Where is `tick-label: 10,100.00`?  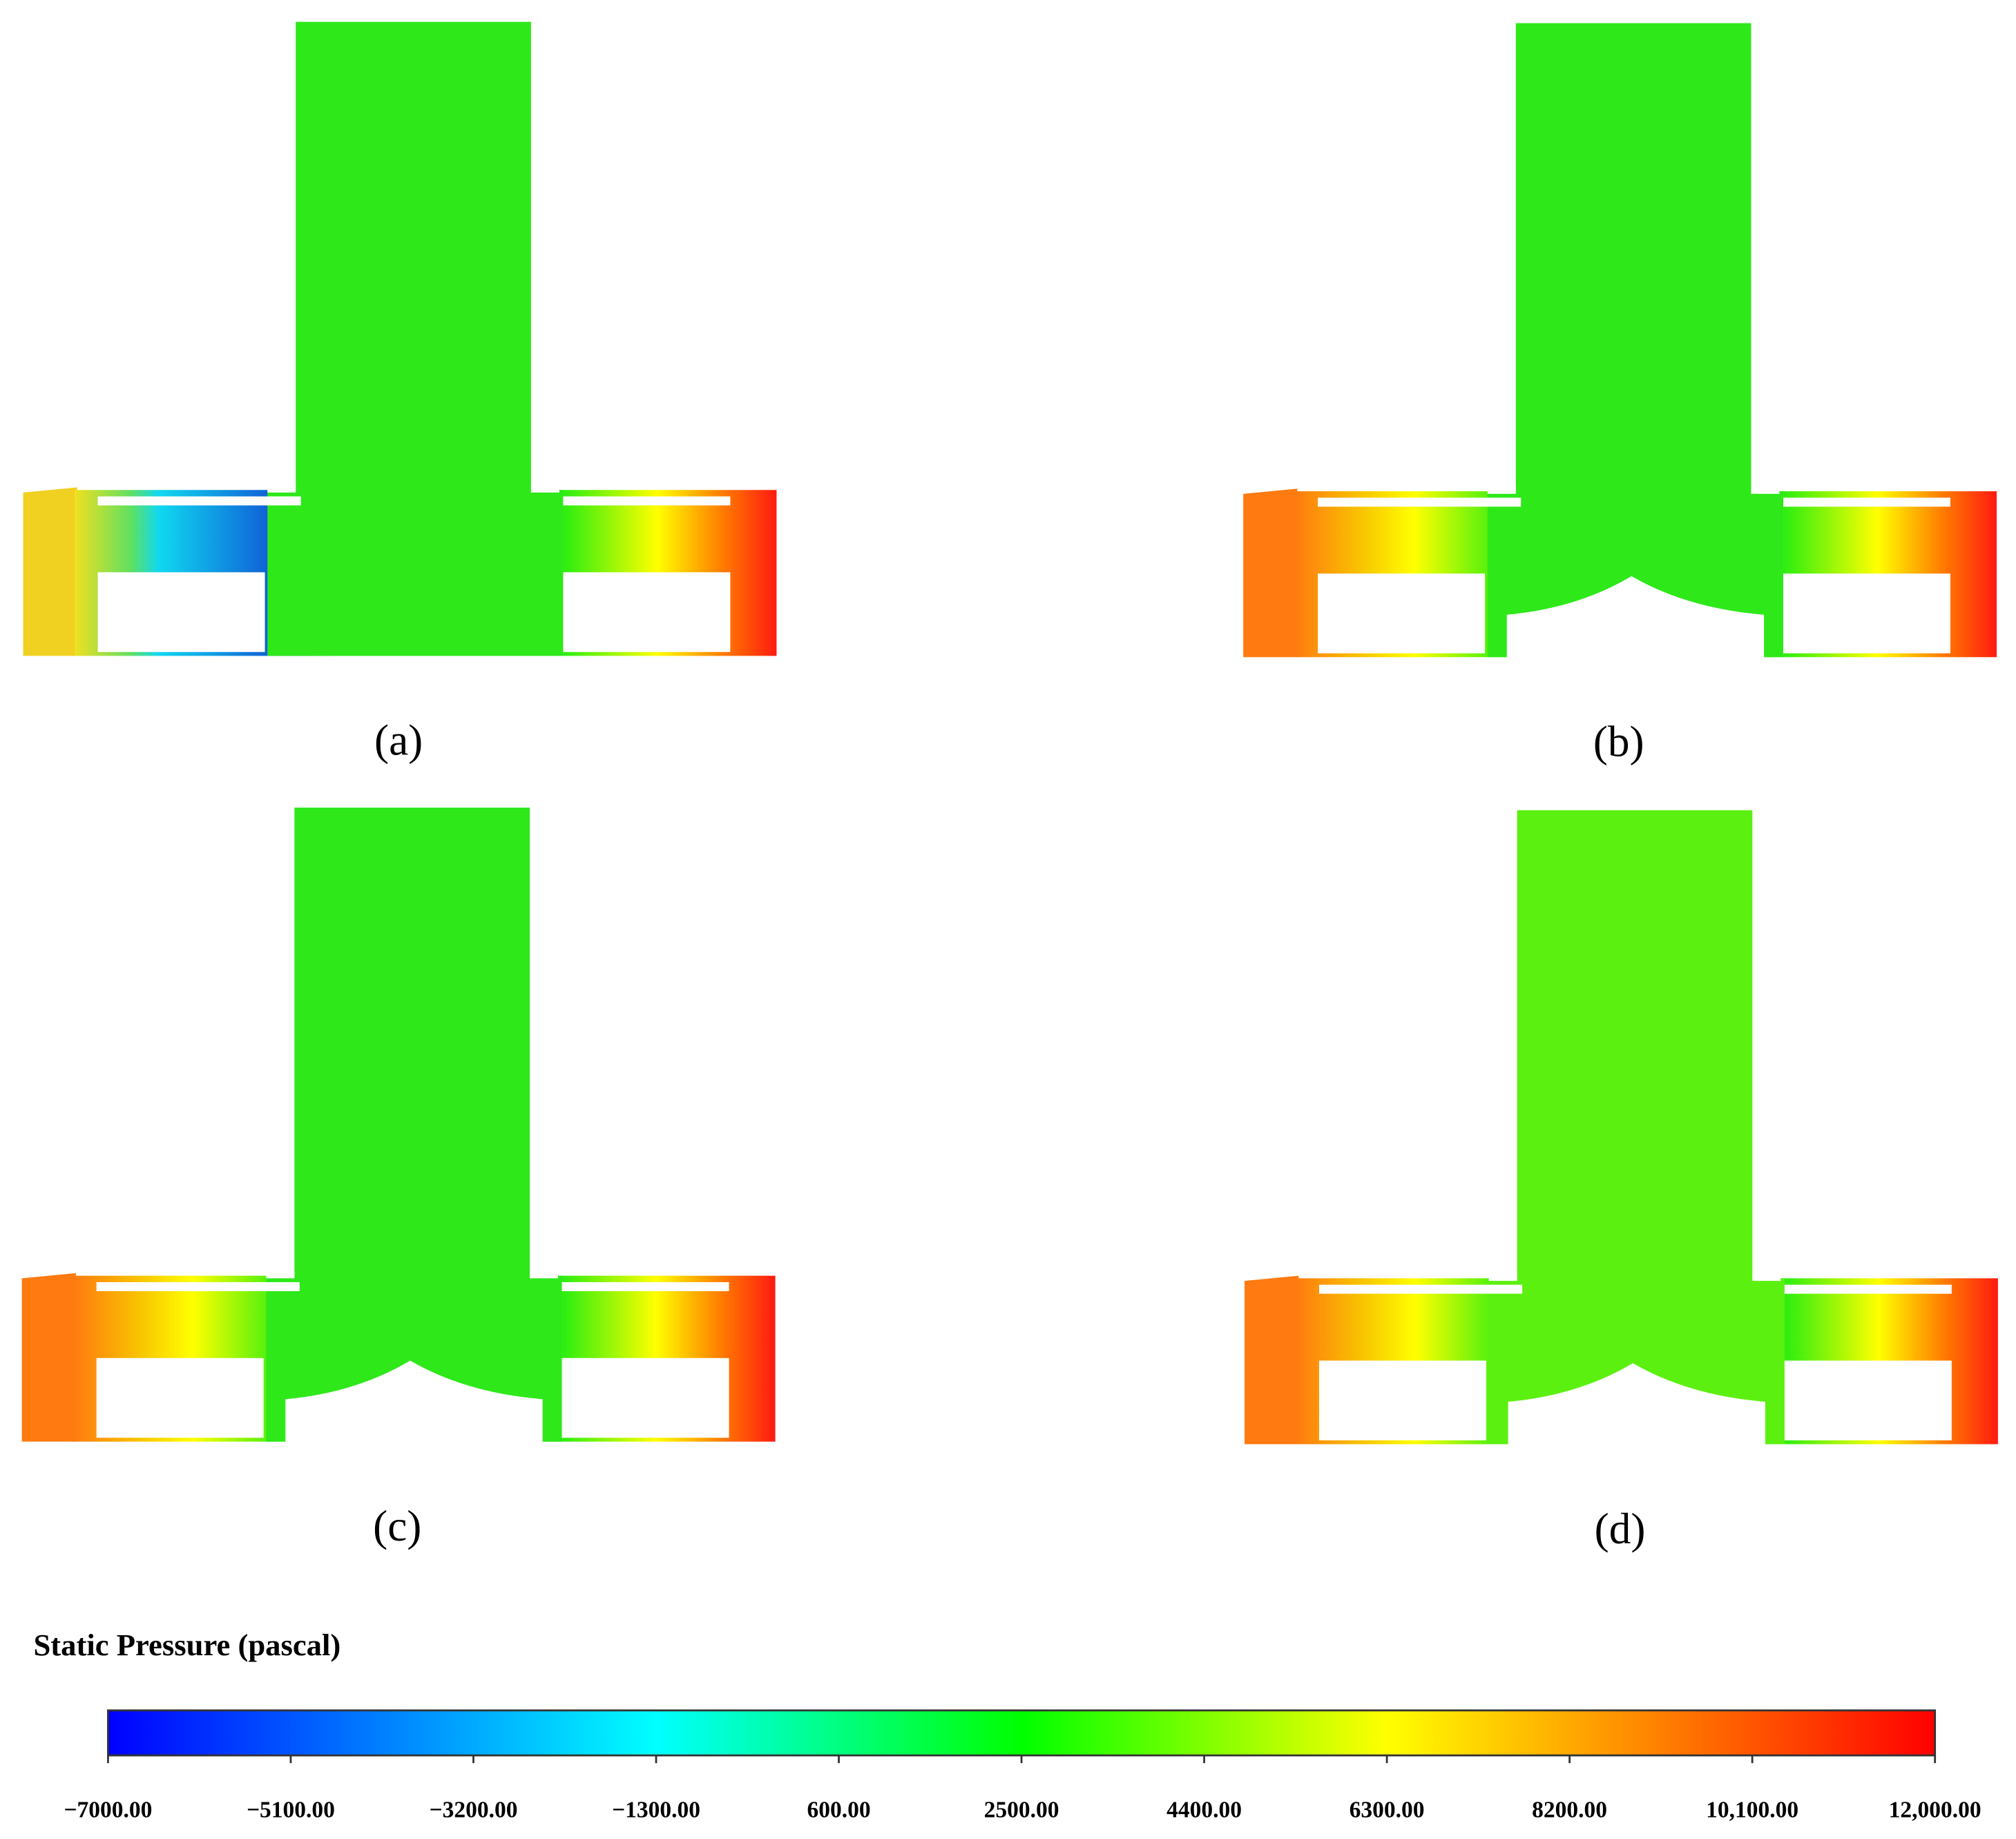 tick-label: 10,100.00 is located at coordinates (1752, 1809).